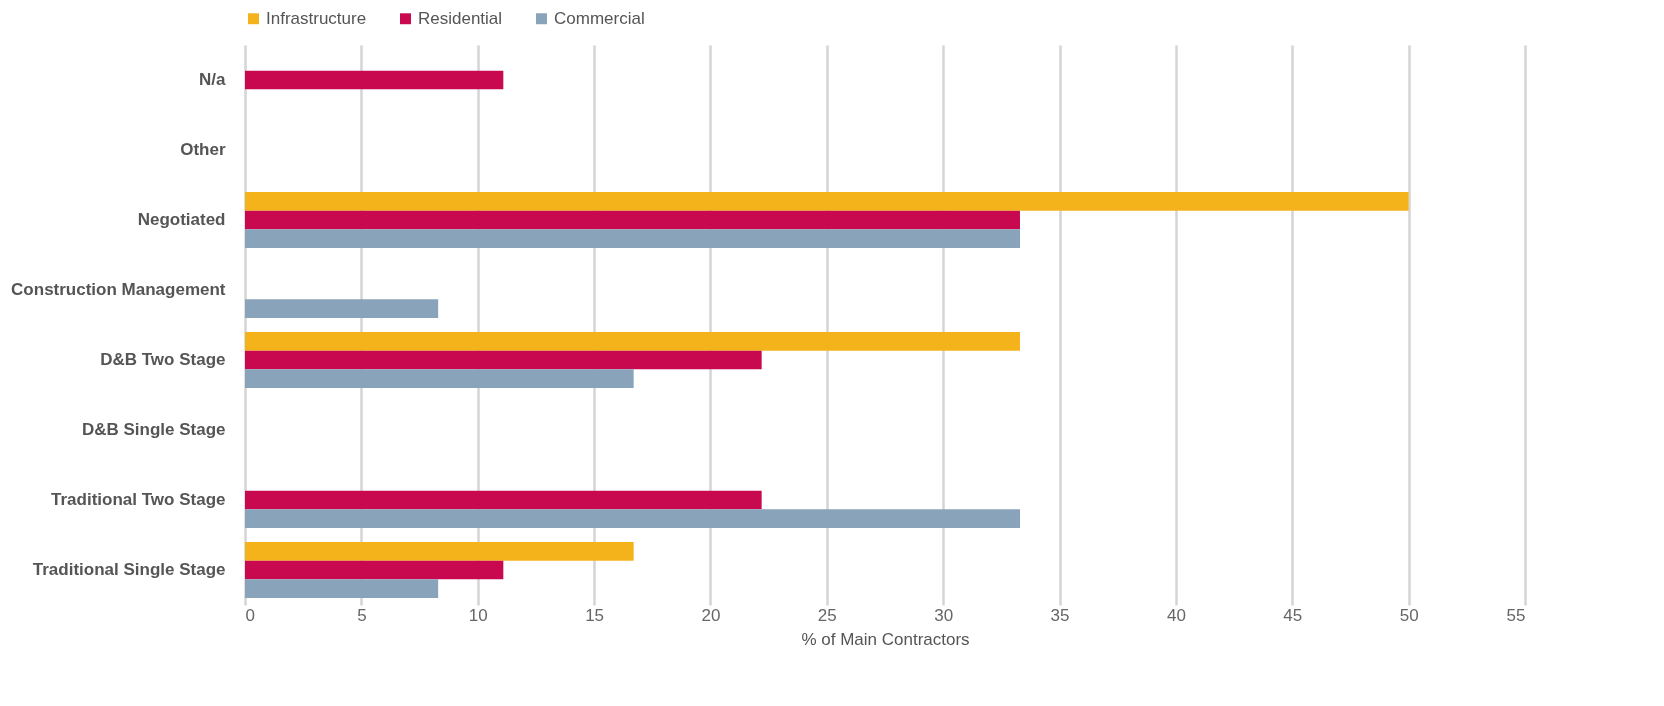  I want to click on x-tick-label: 55, so click(1516, 615).